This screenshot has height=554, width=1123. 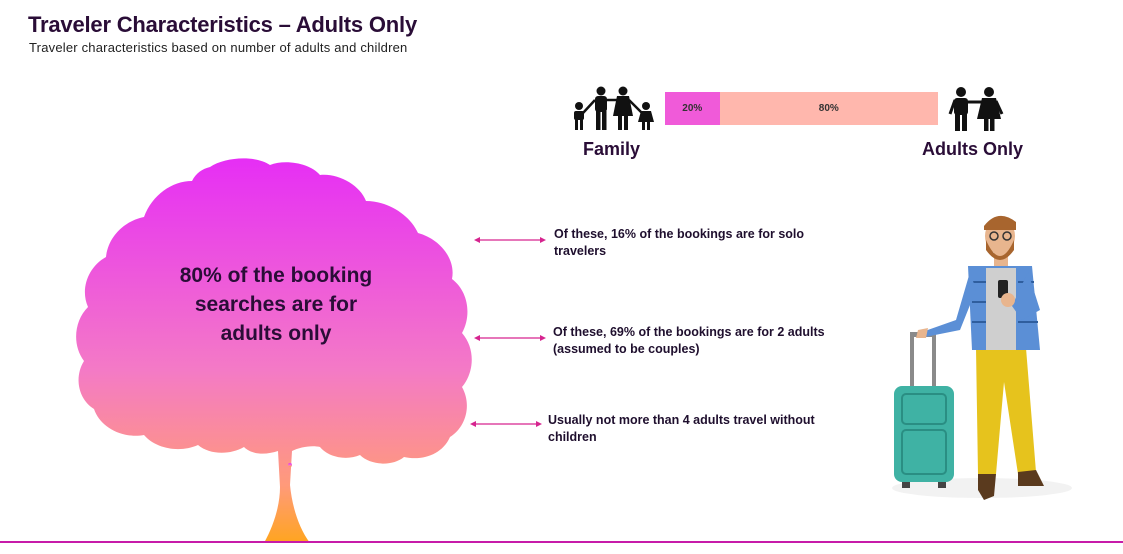 I want to click on page-title: Traveler Characteristics – Adults Only, so click(x=222, y=24).